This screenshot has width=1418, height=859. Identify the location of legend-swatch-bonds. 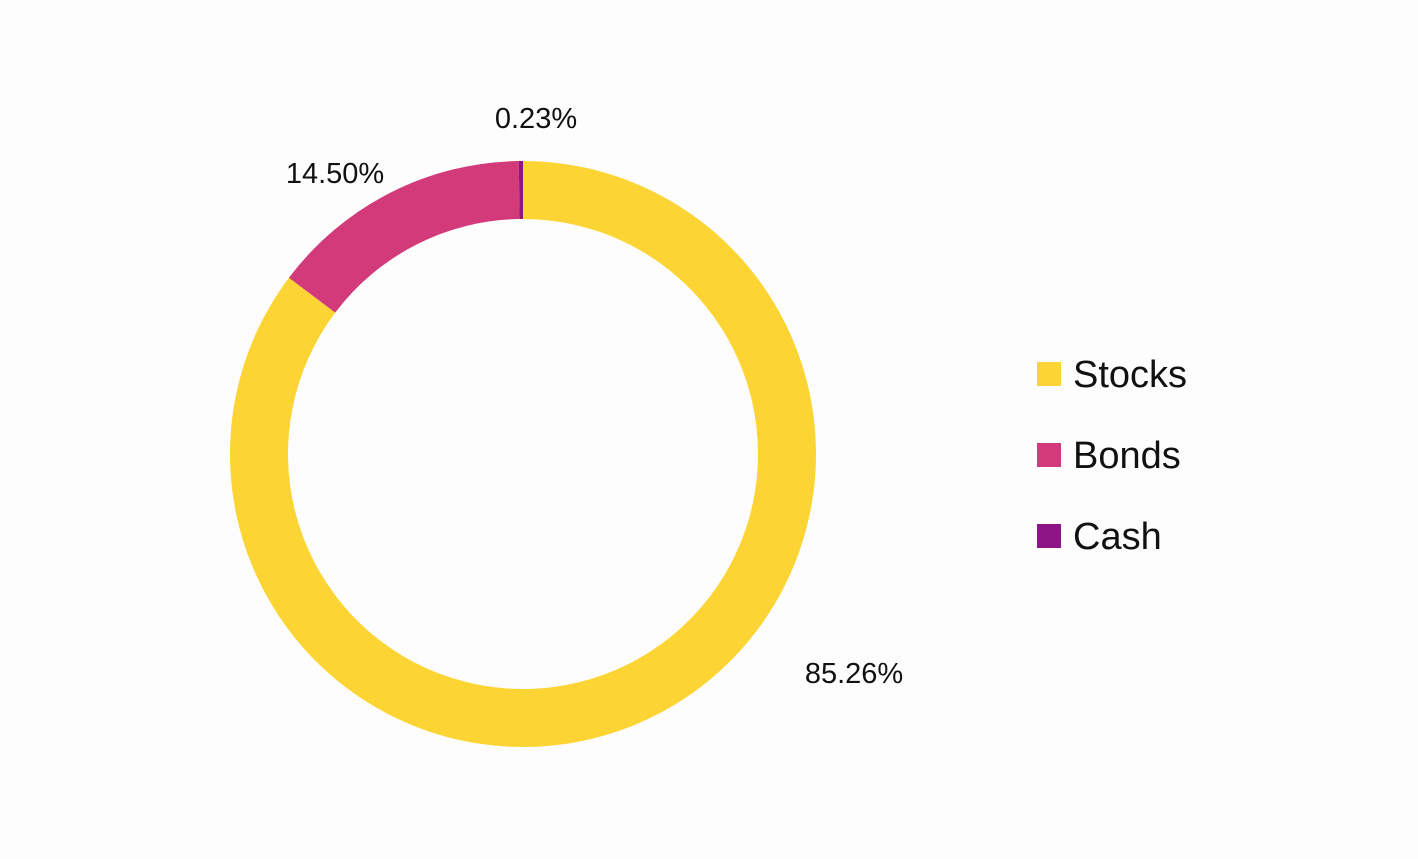
(1049, 455).